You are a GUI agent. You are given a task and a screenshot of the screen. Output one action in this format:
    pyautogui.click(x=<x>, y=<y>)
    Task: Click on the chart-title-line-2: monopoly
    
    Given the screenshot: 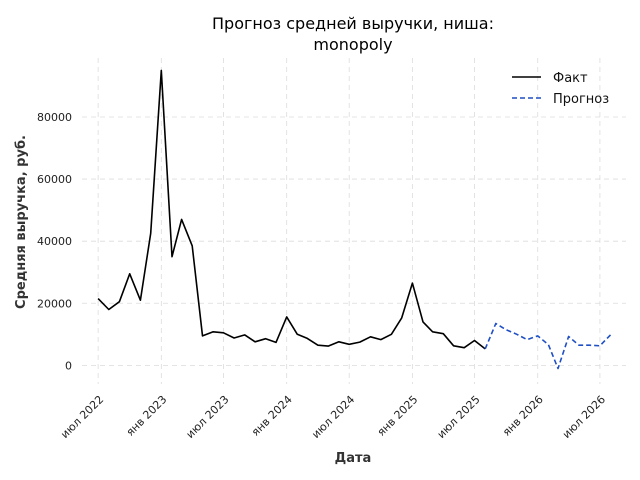 What is the action you would take?
    pyautogui.click(x=352, y=44)
    